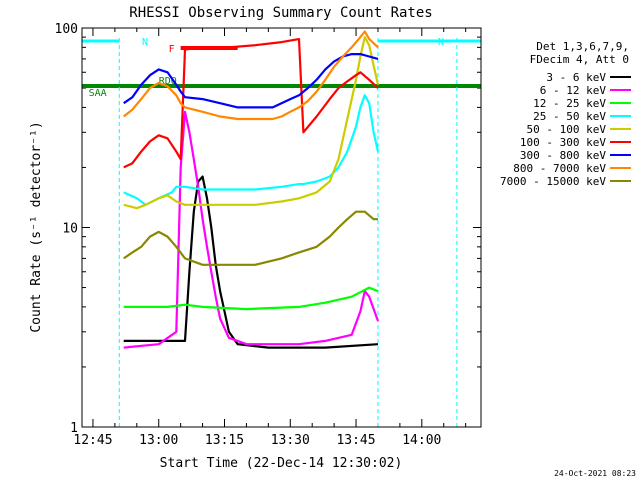  Describe the element at coordinates (172, 49) in the screenshot. I see `flag-label-f: F` at that location.